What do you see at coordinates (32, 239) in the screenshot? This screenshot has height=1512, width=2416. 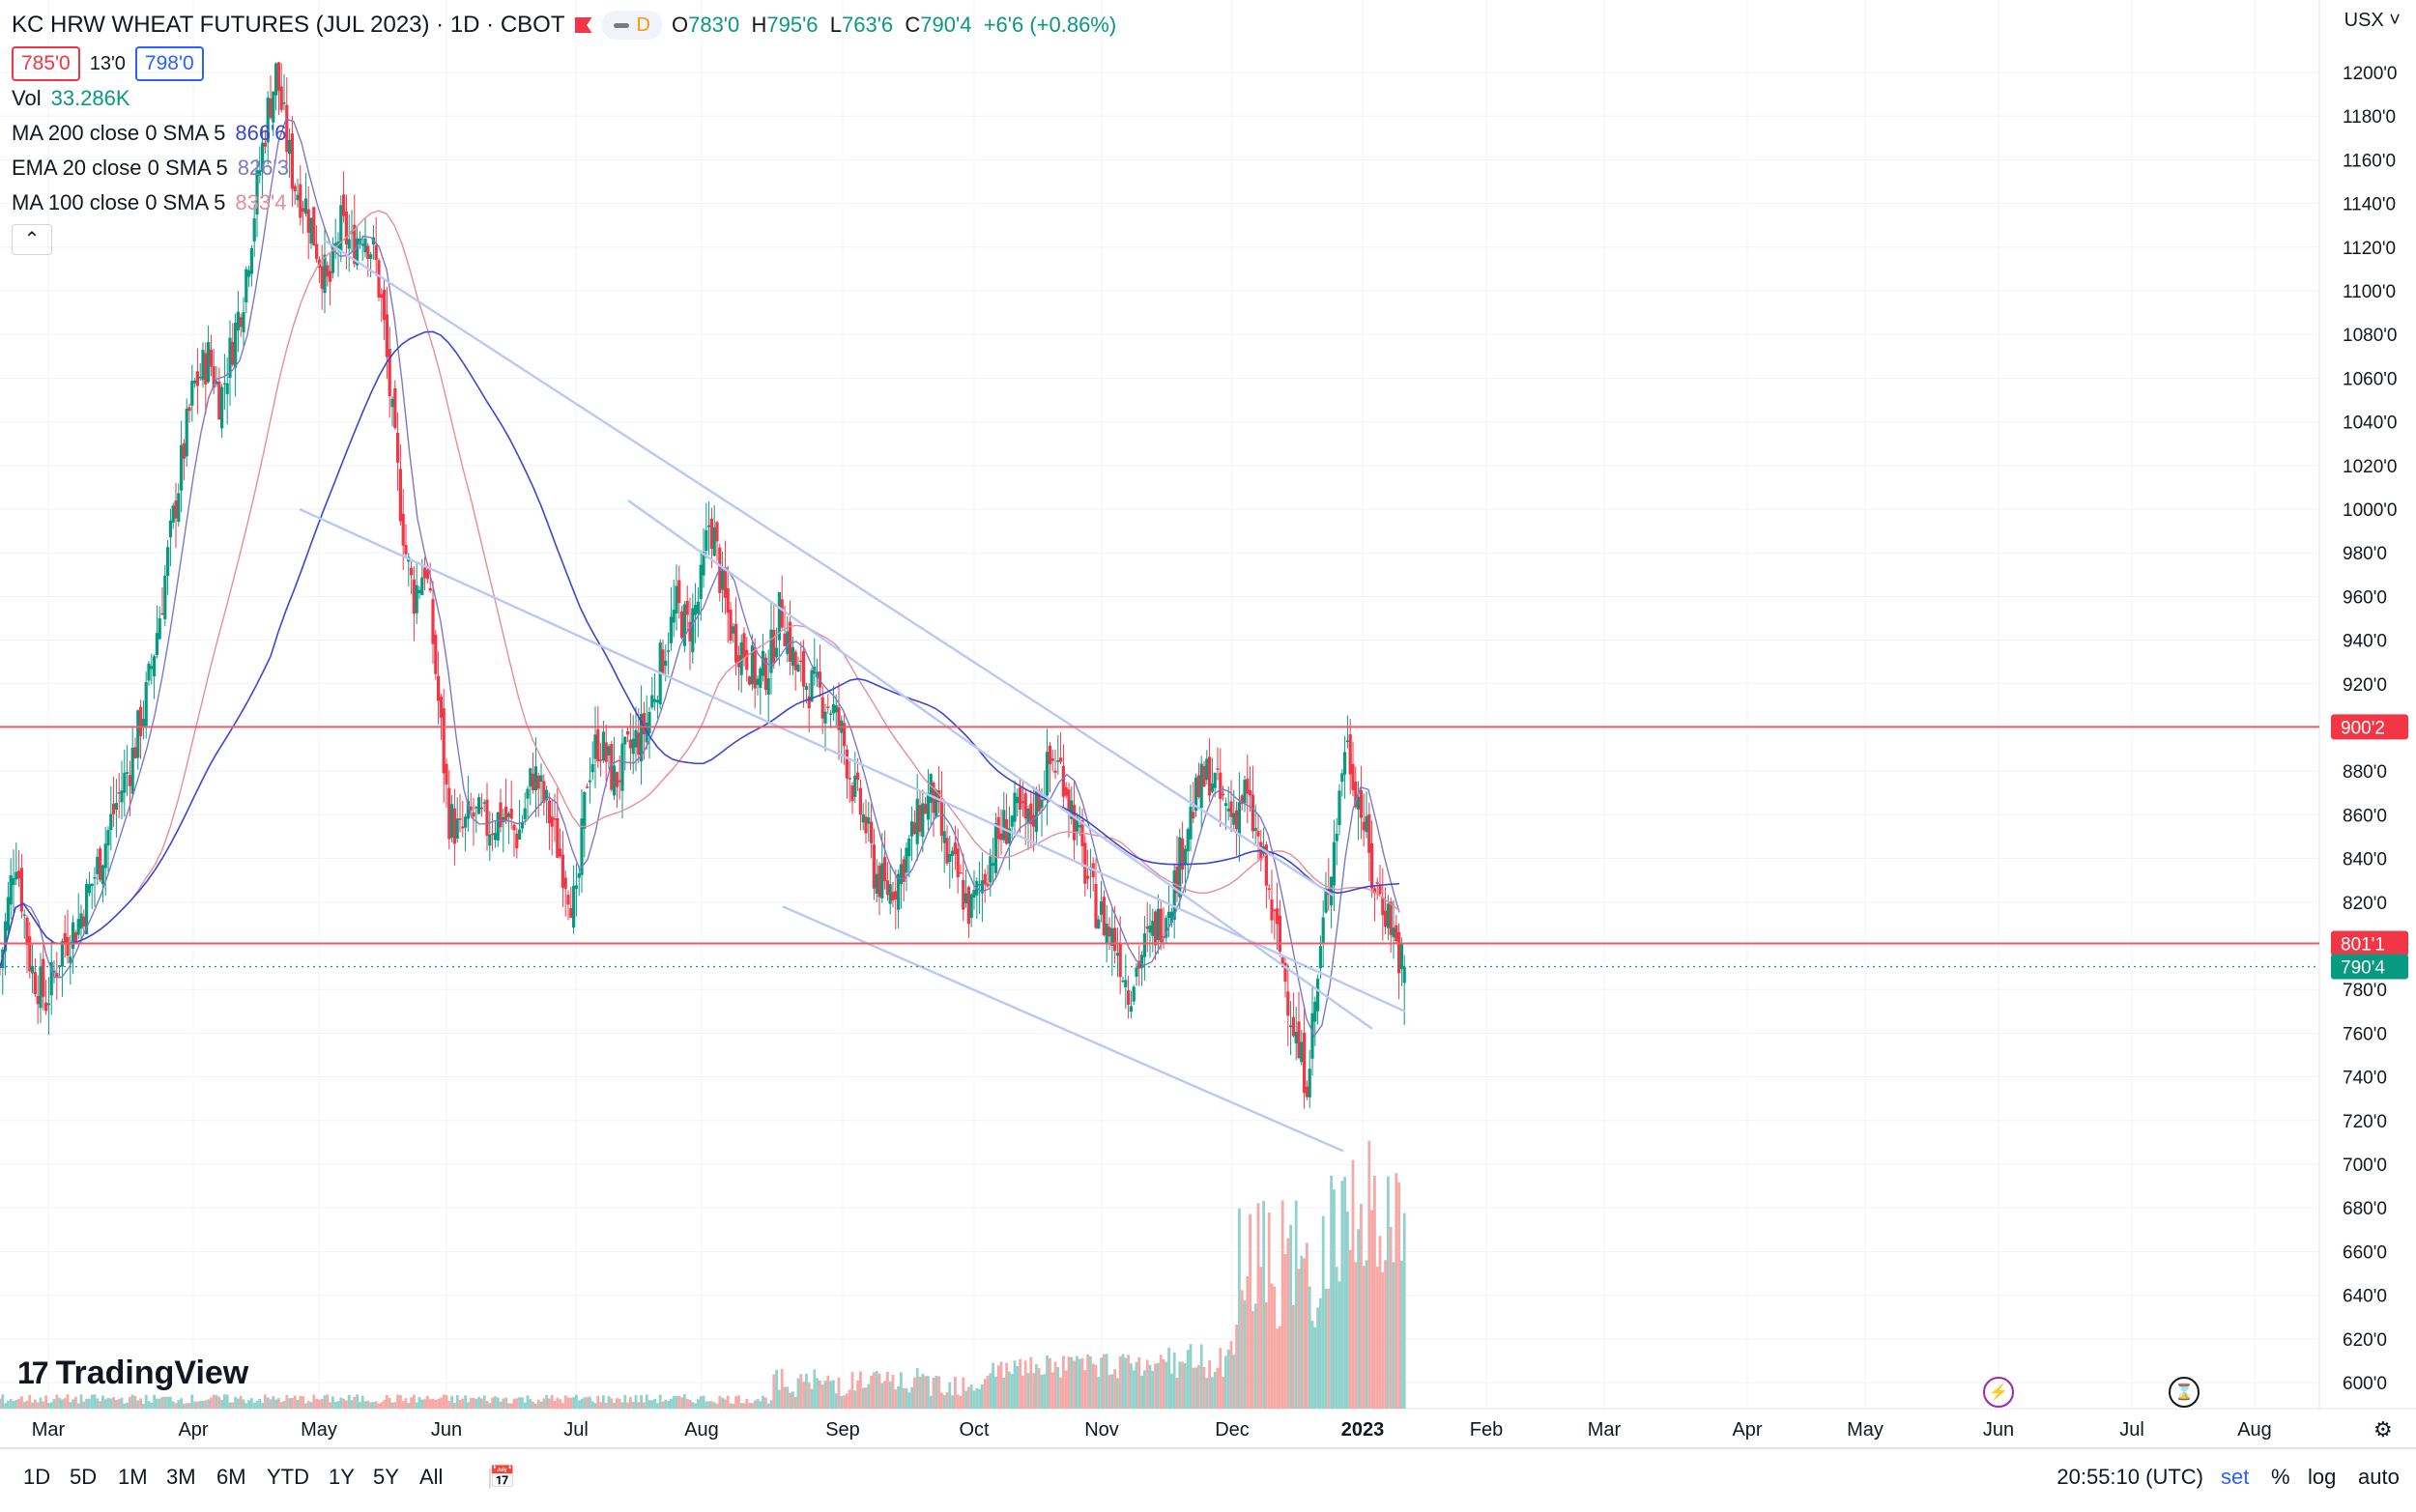 I see `collapse-legend-button: ⌃` at bounding box center [32, 239].